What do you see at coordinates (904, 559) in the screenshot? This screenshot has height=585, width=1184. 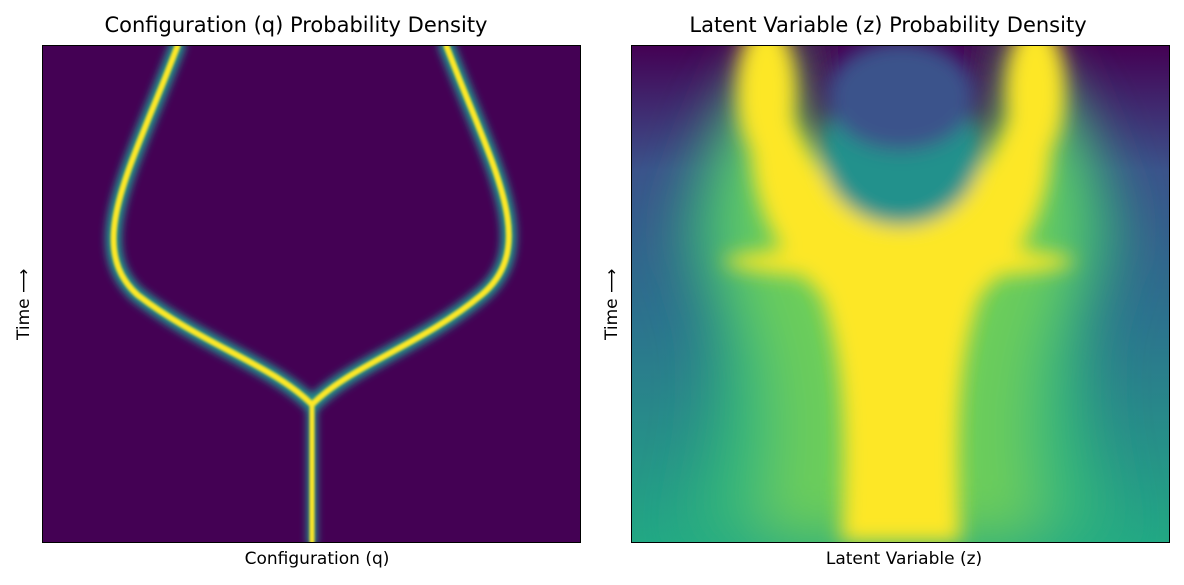 I see `latent-x-axis-label: Latent Variable (z)` at bounding box center [904, 559].